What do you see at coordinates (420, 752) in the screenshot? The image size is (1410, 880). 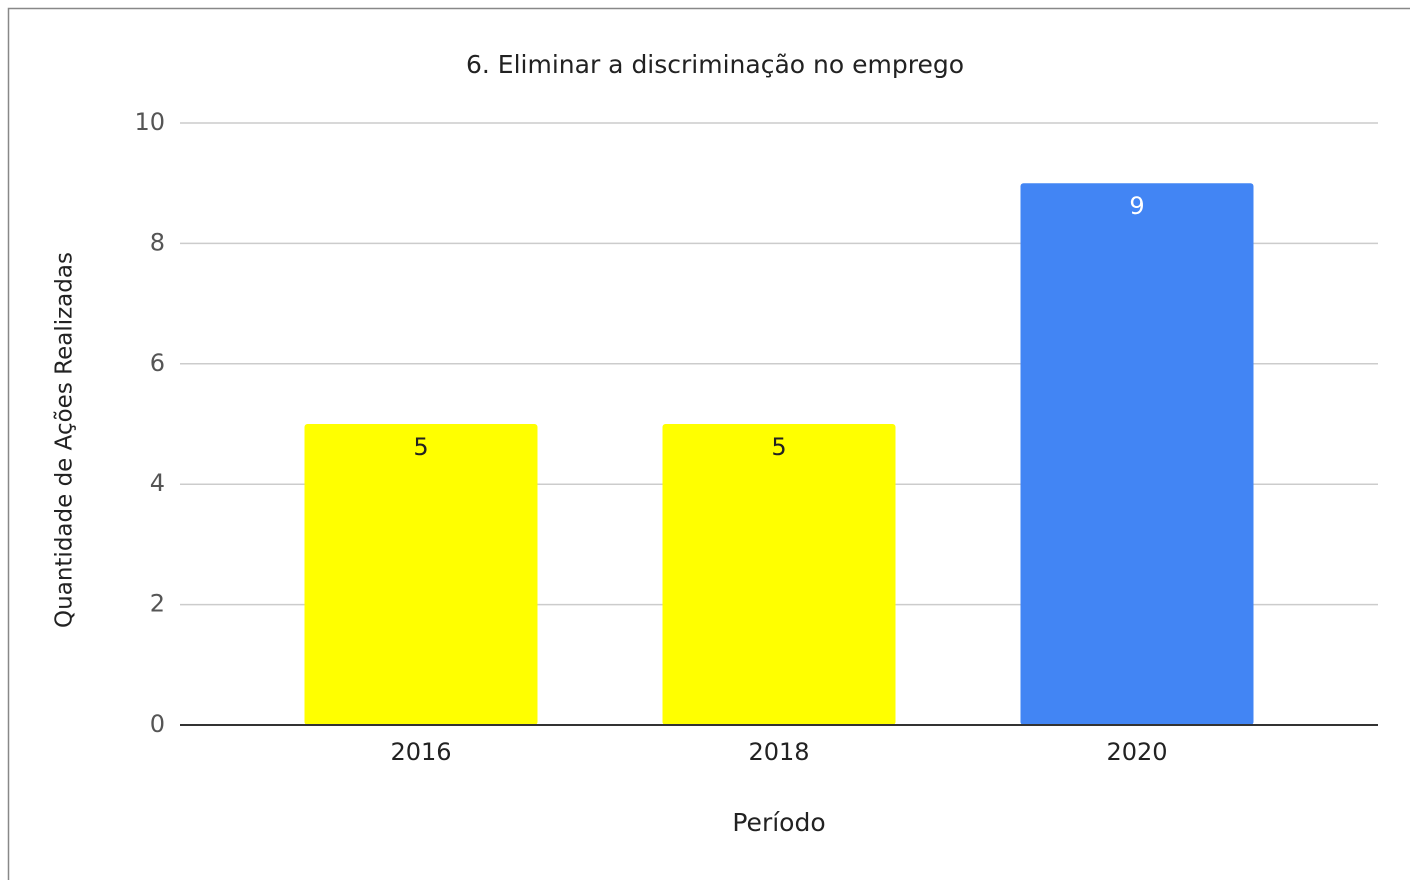 I see `x-tick-label: 2016` at bounding box center [420, 752].